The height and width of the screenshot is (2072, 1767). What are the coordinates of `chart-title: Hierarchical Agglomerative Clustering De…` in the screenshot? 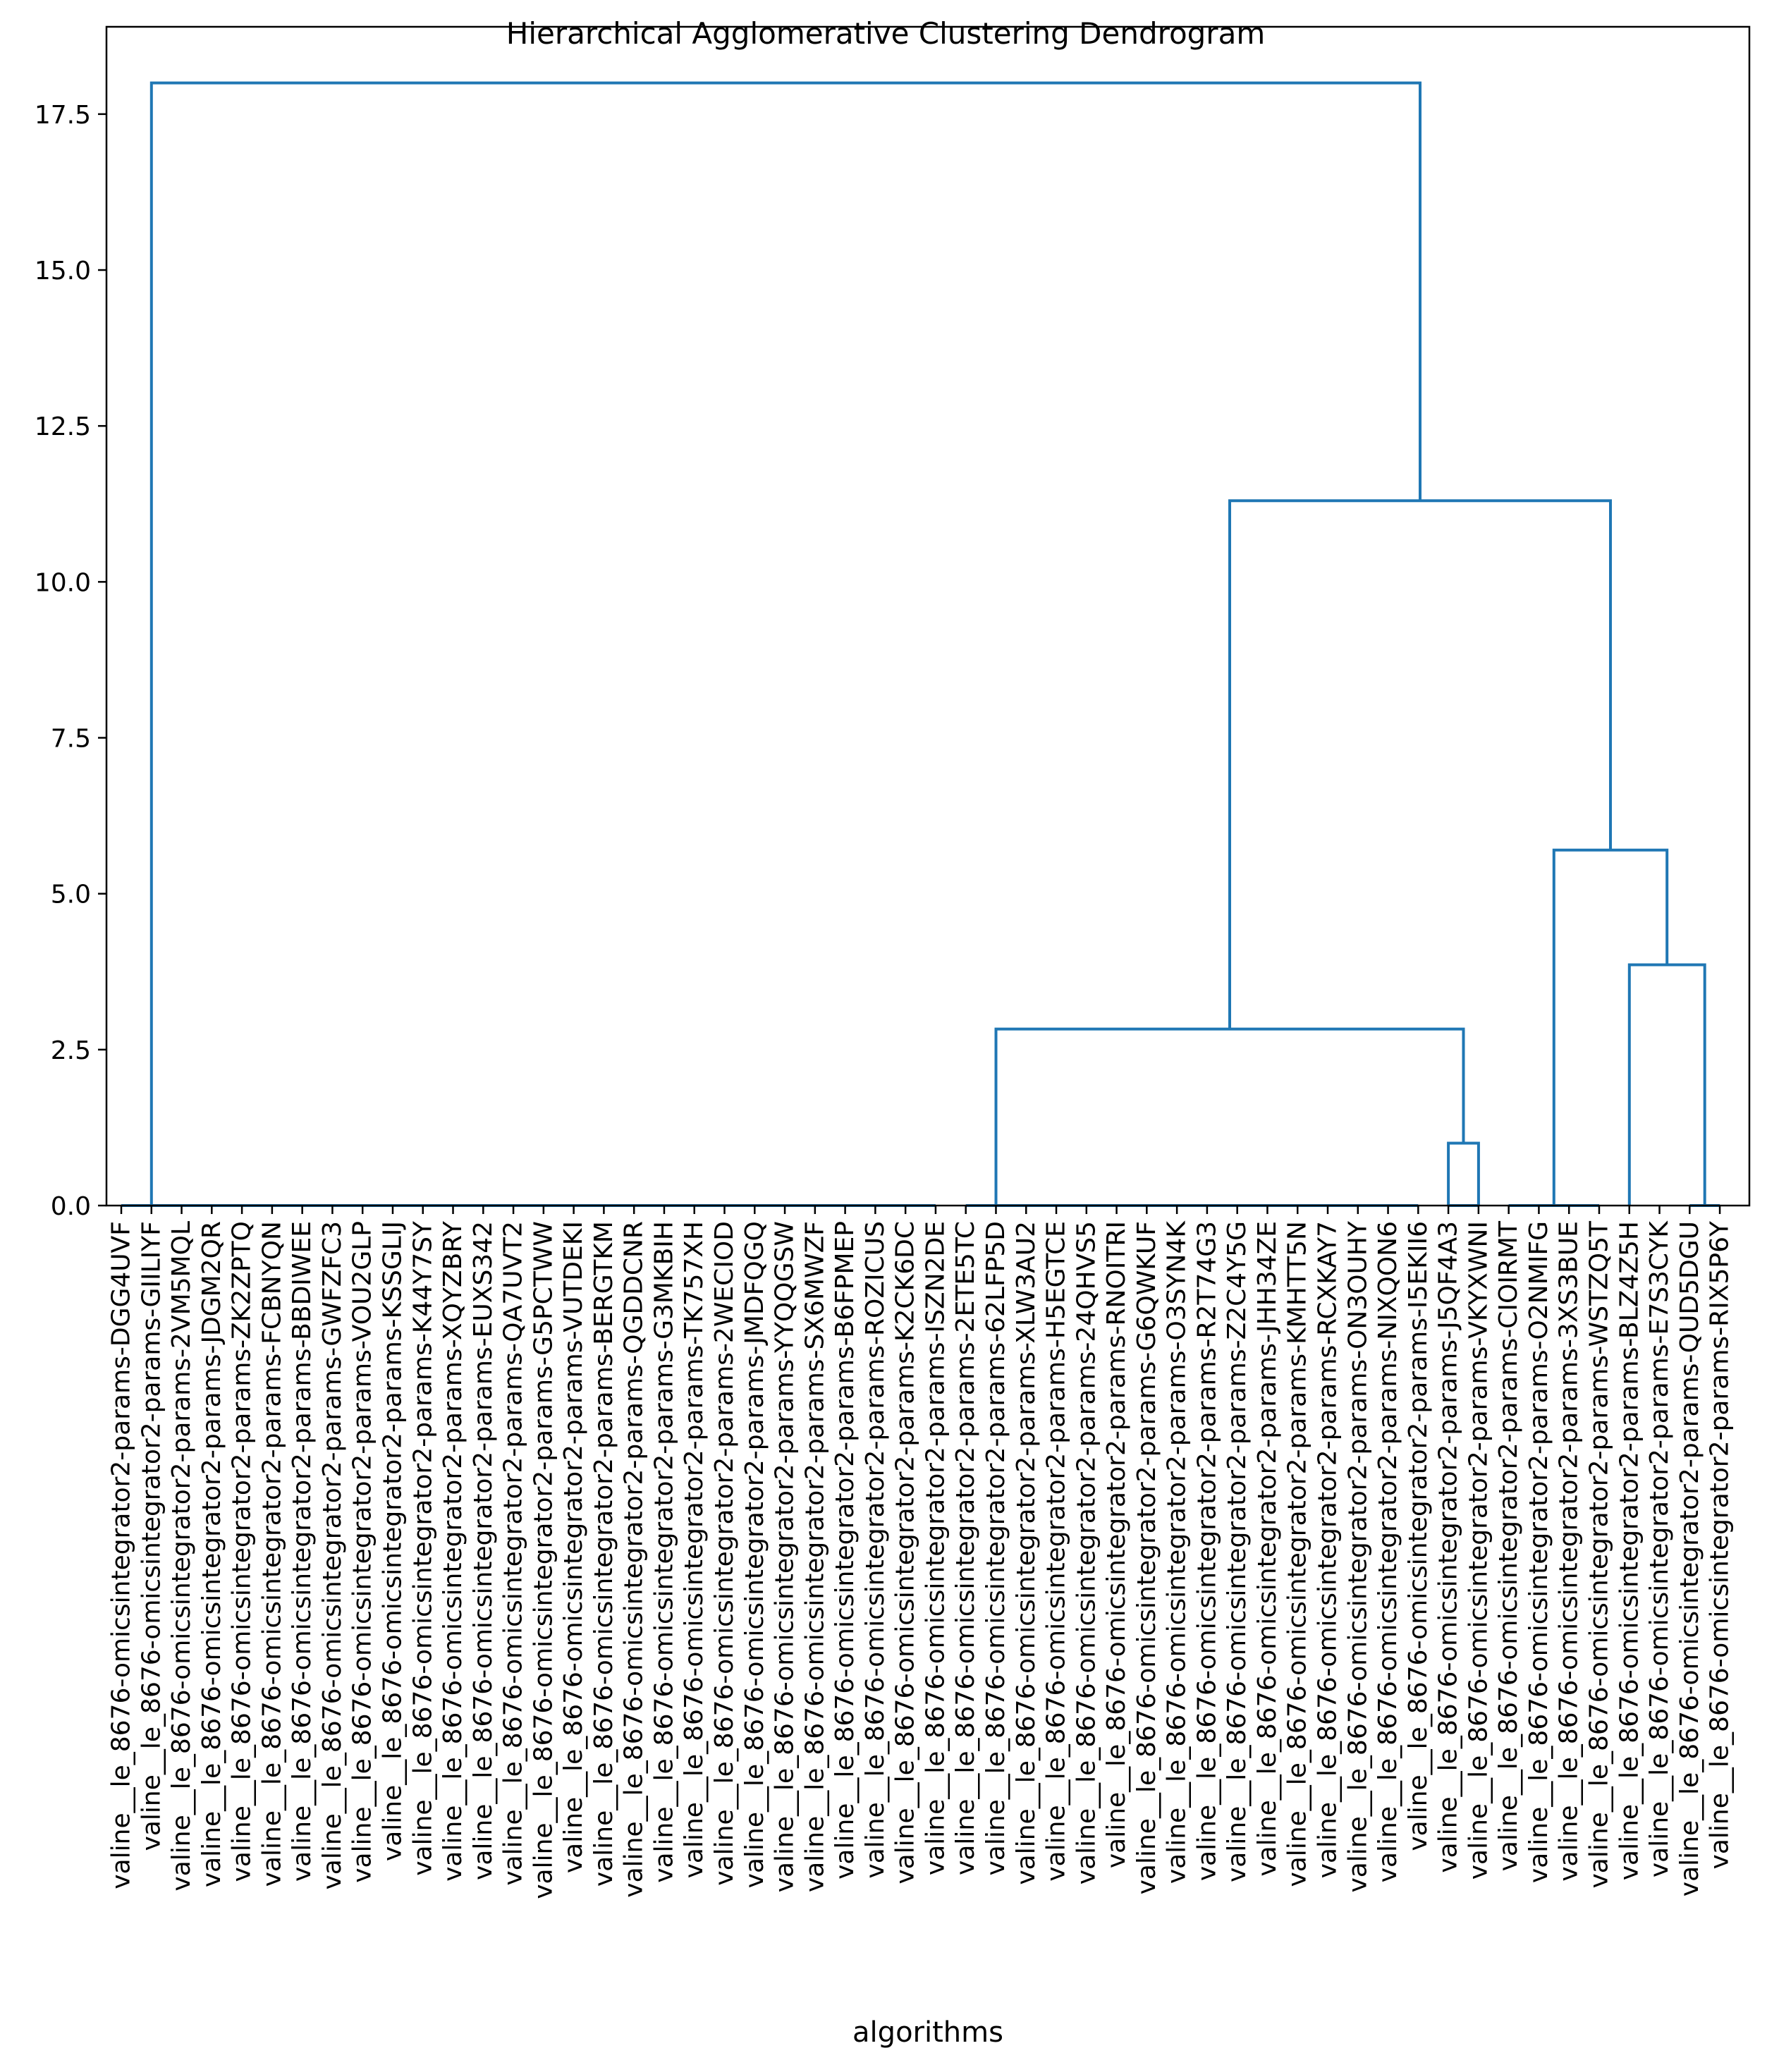 It's located at (886, 33).